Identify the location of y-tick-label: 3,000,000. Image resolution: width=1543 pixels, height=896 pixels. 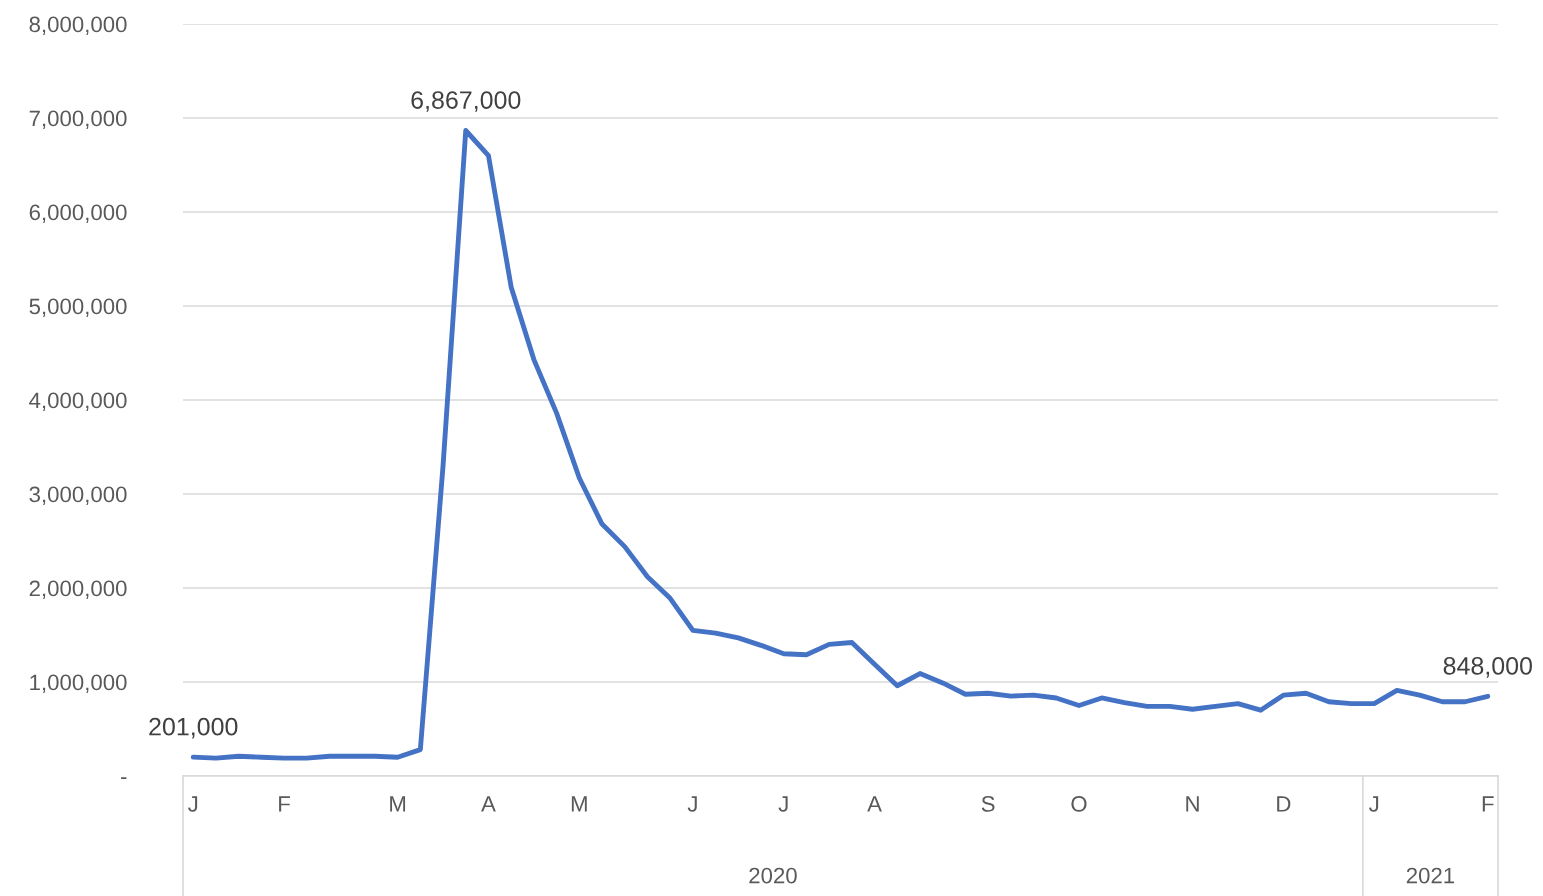
(78, 495).